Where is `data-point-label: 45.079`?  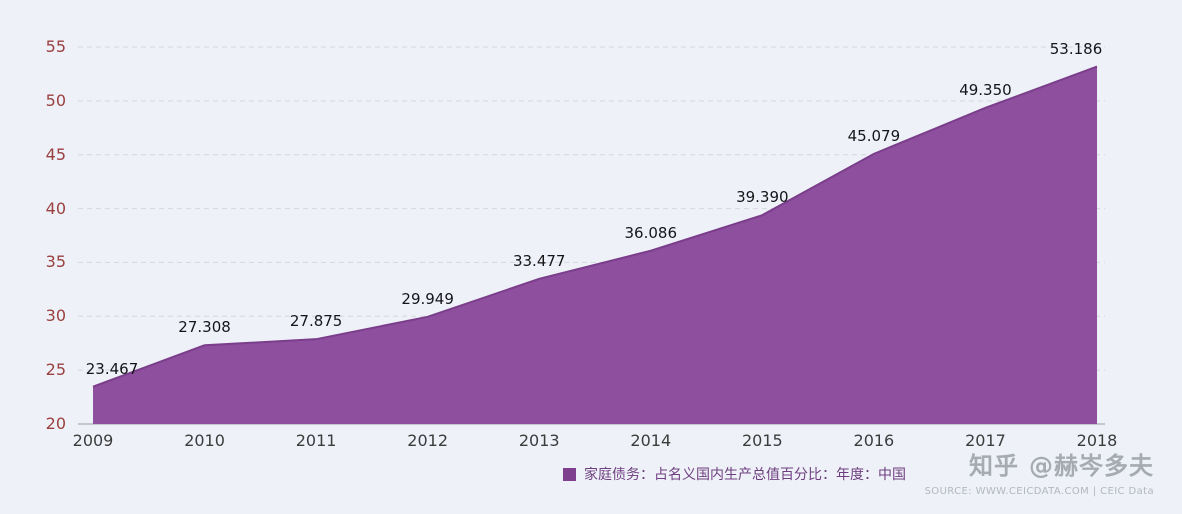
data-point-label: 45.079 is located at coordinates (874, 135).